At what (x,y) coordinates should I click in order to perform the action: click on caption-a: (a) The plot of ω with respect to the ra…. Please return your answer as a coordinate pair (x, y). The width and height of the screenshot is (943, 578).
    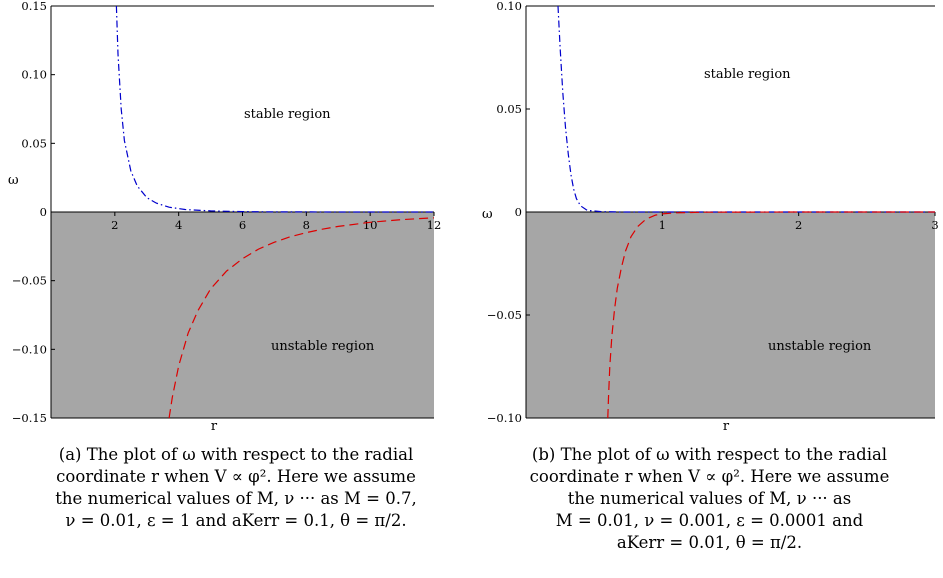
    Looking at the image, I should click on (236, 488).